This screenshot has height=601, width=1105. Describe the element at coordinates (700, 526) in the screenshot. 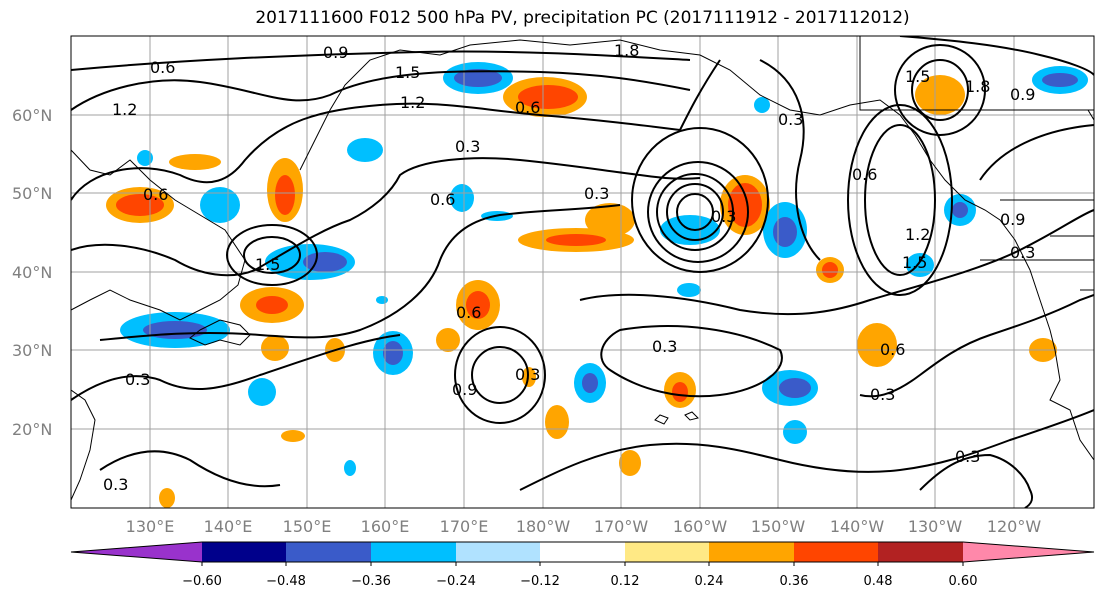

I see `lon-label: 160°W` at that location.